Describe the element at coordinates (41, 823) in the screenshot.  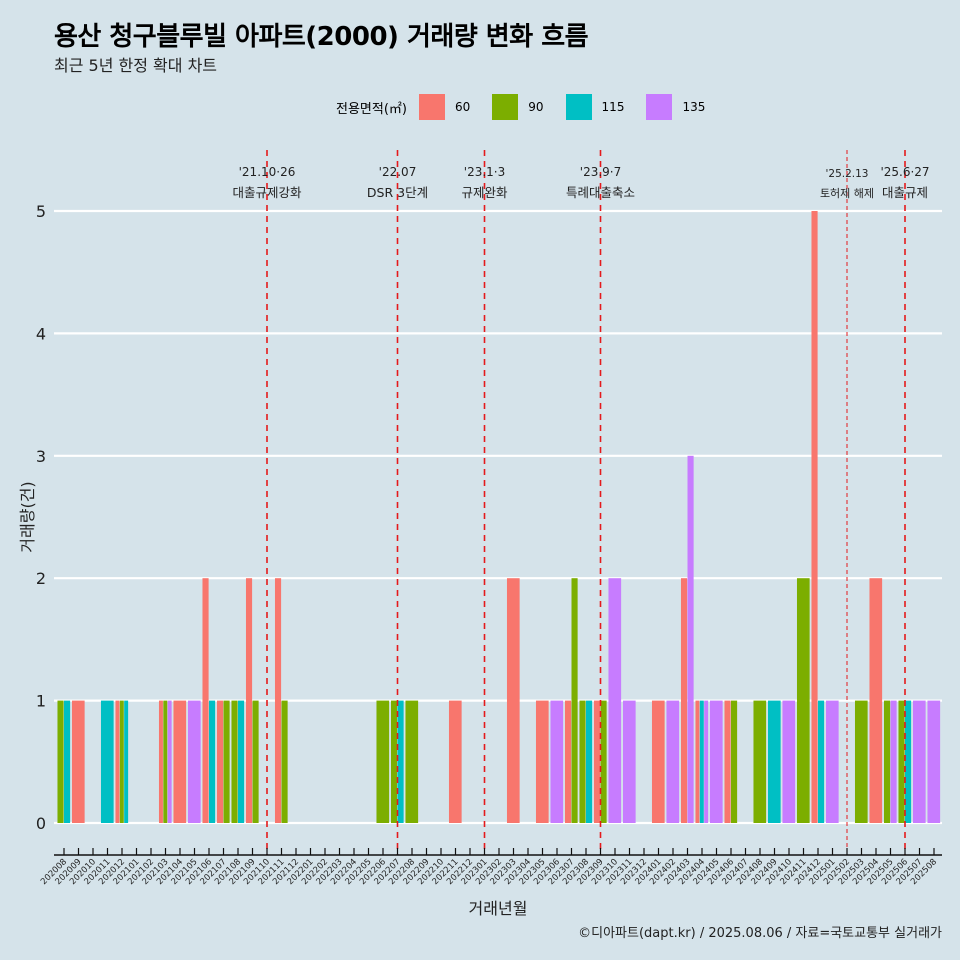
I see `y-tick-label: 0` at that location.